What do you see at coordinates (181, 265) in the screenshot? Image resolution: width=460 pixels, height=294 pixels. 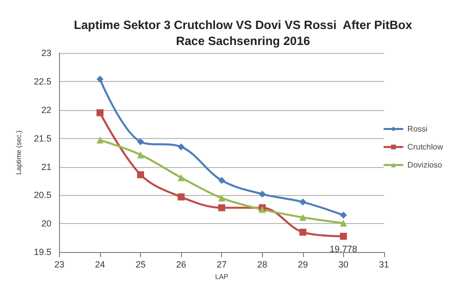 I see `x-tick-label: 26` at bounding box center [181, 265].